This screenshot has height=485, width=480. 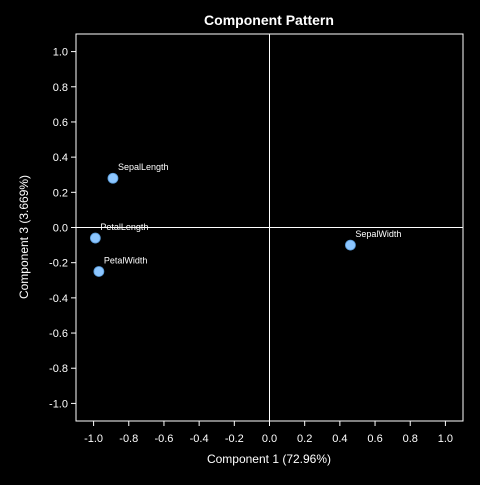 I want to click on y-tick-label: -0.4, so click(x=58, y=299).